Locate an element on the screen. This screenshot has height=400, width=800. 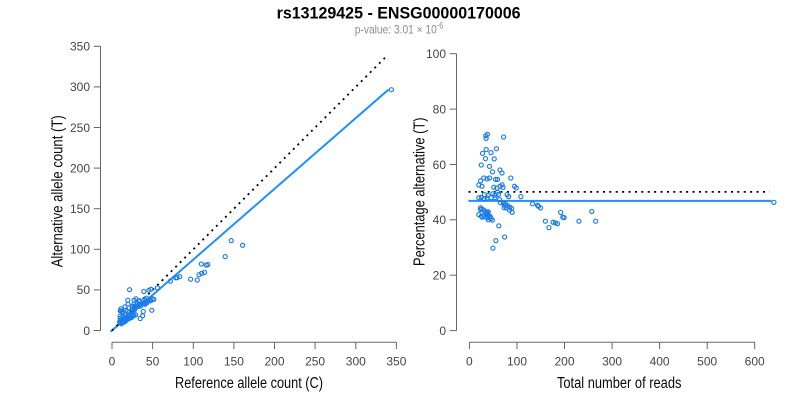
svg-text: Total number of reads is located at coordinates (619, 383).